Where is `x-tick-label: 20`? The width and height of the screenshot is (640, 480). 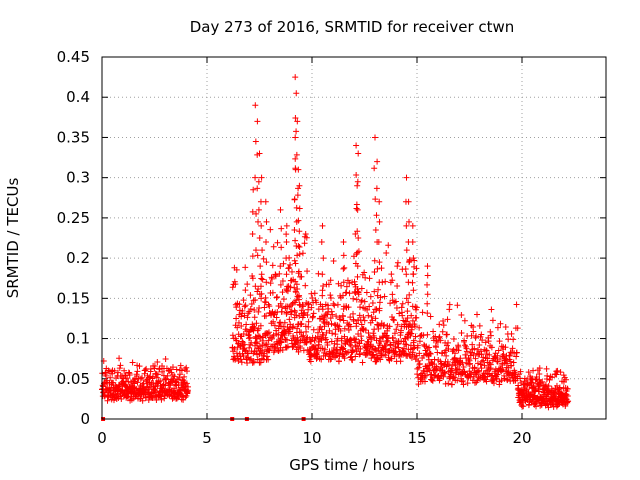
x-tick-label: 20 is located at coordinates (521, 438).